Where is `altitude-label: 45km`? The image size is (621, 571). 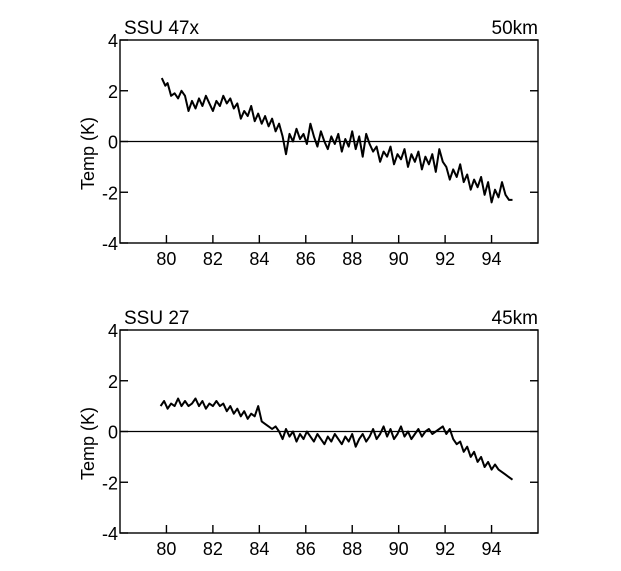 altitude-label: 45km is located at coordinates (515, 318).